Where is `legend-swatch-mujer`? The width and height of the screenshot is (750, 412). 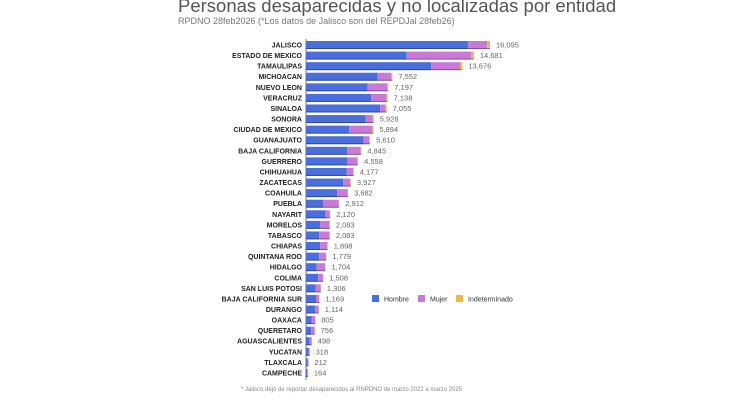
legend-swatch-mujer is located at coordinates (421, 298).